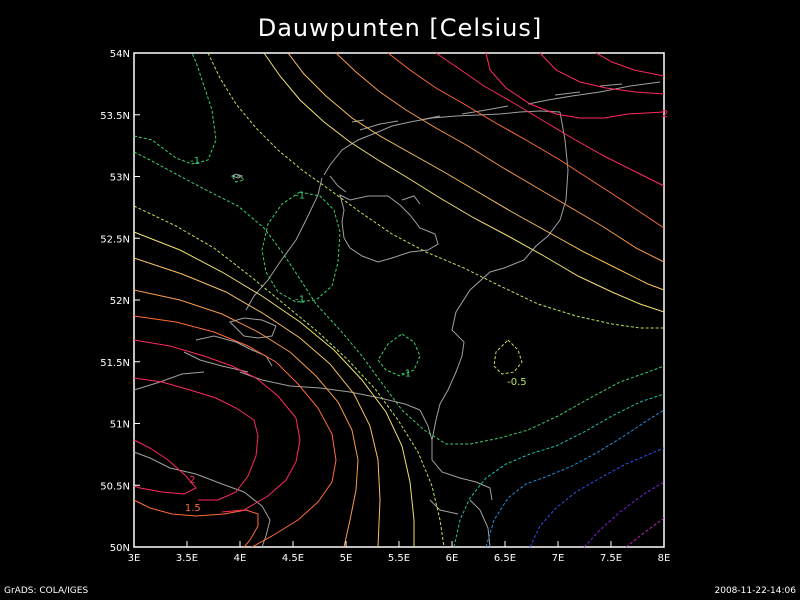  What do you see at coordinates (115, 486) in the screenshot?
I see `lat-tick-label: 50.5N` at bounding box center [115, 486].